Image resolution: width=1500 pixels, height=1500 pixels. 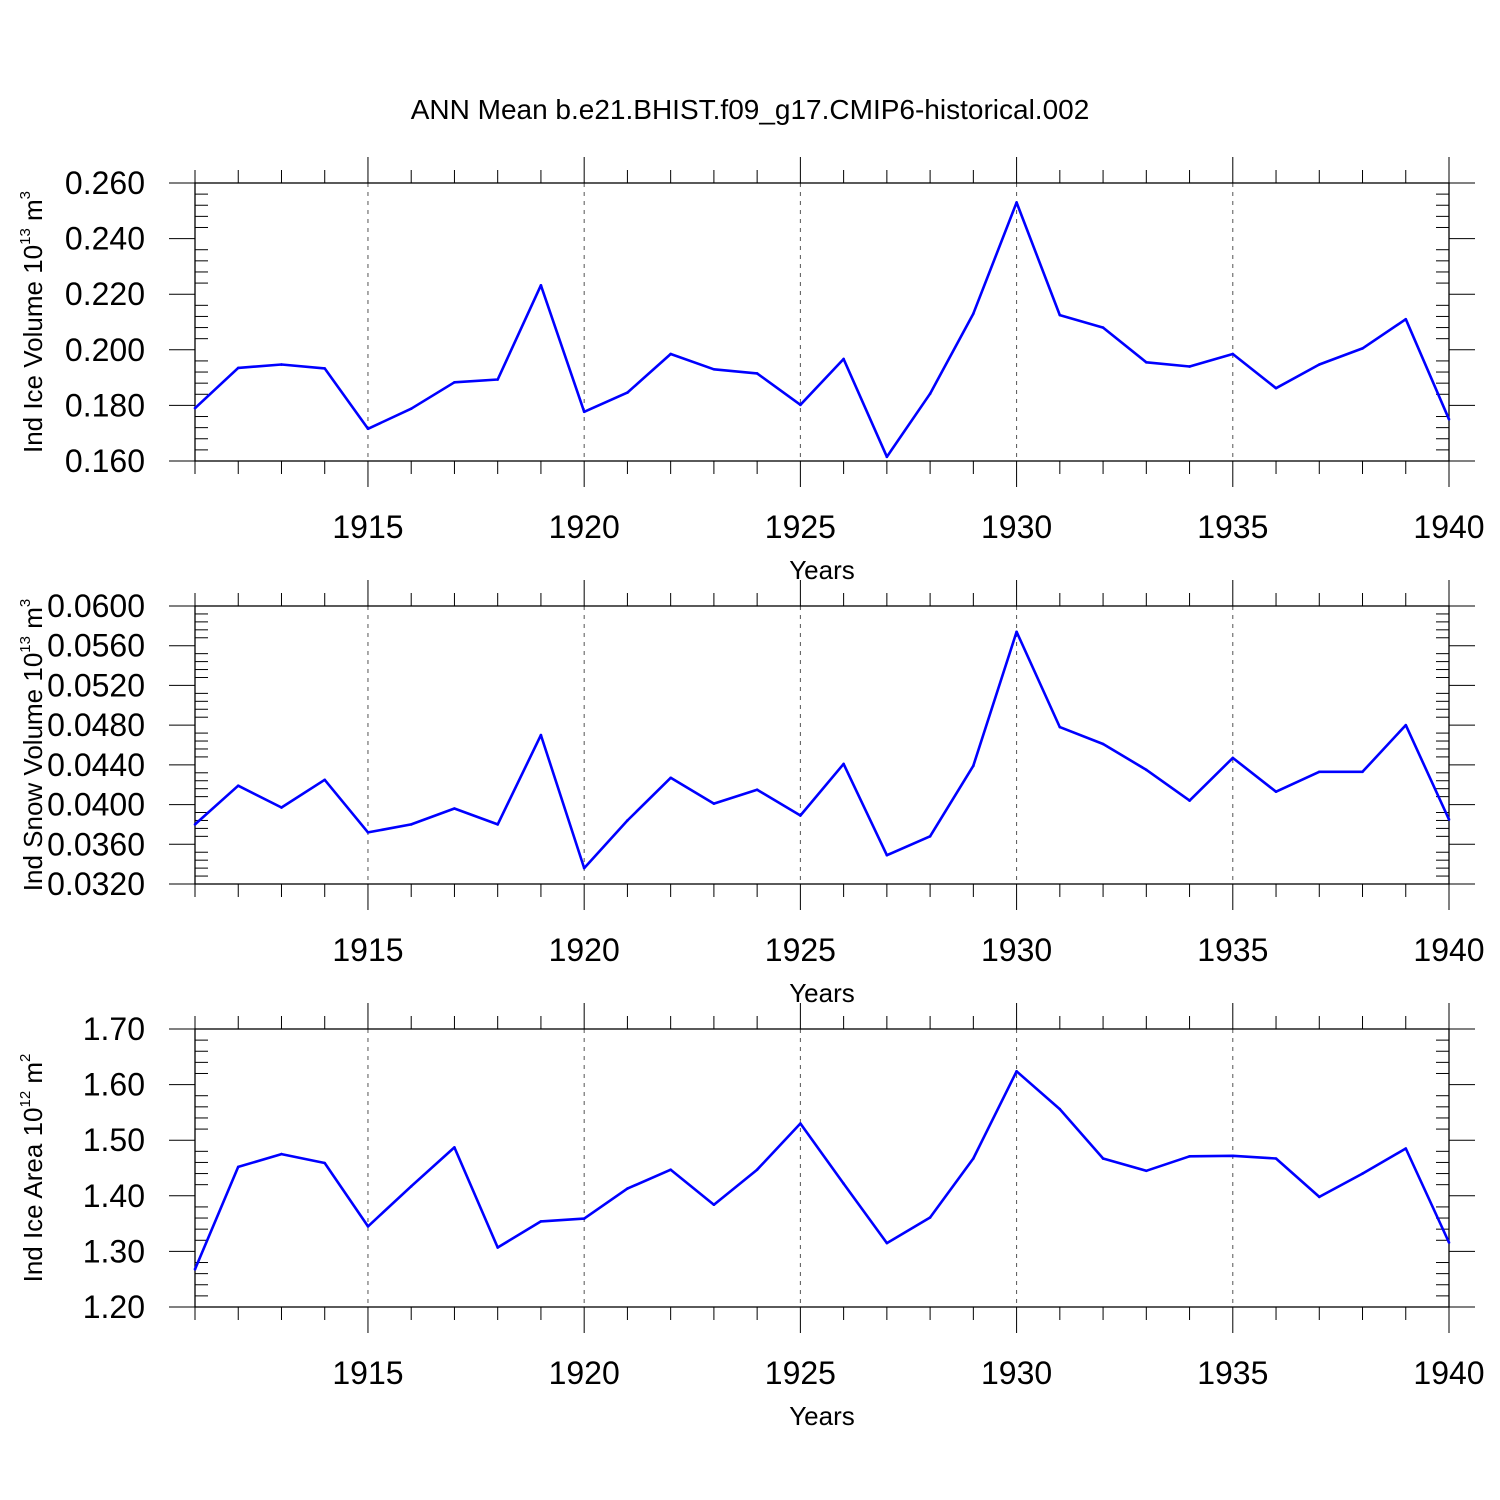 What do you see at coordinates (96, 646) in the screenshot?
I see `y-tick-label: 0.0560` at bounding box center [96, 646].